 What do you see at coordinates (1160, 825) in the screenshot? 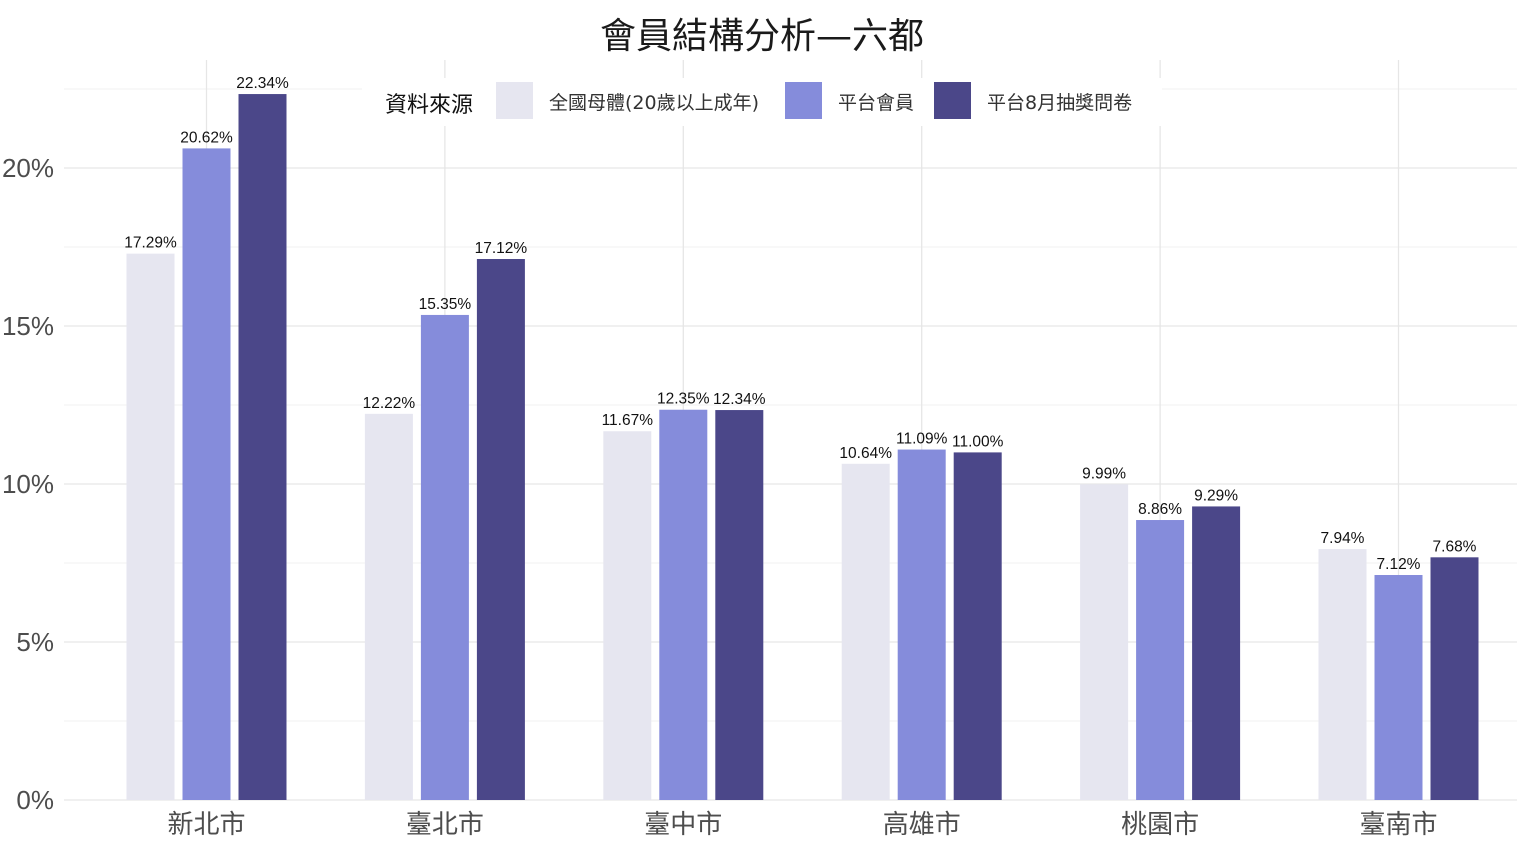
I see `x-tick-label: 桃園市` at bounding box center [1160, 825].